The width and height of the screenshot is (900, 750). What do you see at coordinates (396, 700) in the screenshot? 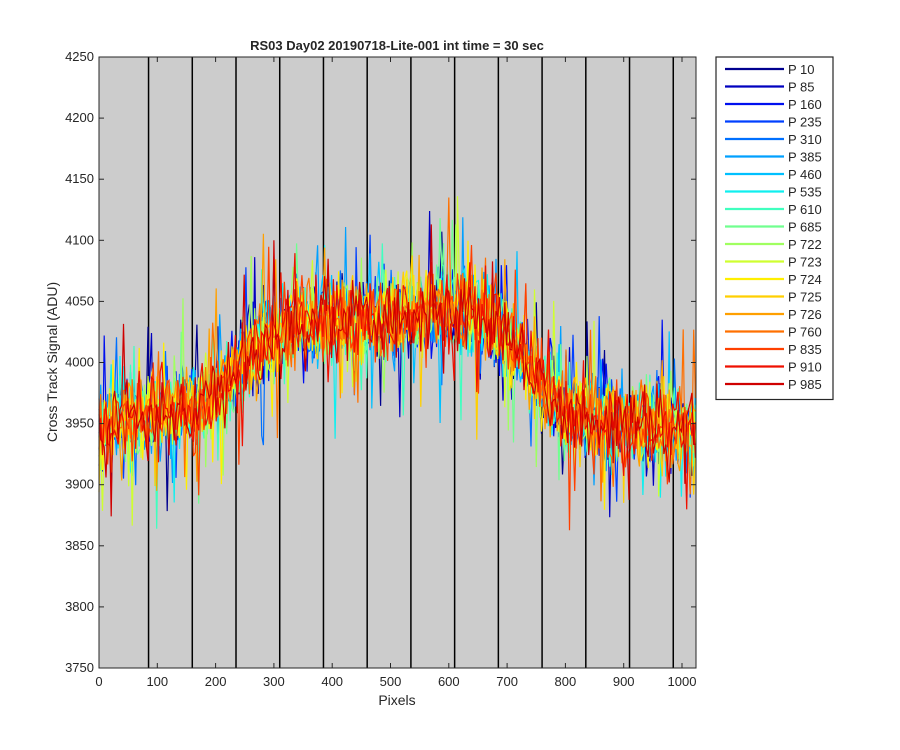
I see `x-axis-label: Pixels` at bounding box center [396, 700].